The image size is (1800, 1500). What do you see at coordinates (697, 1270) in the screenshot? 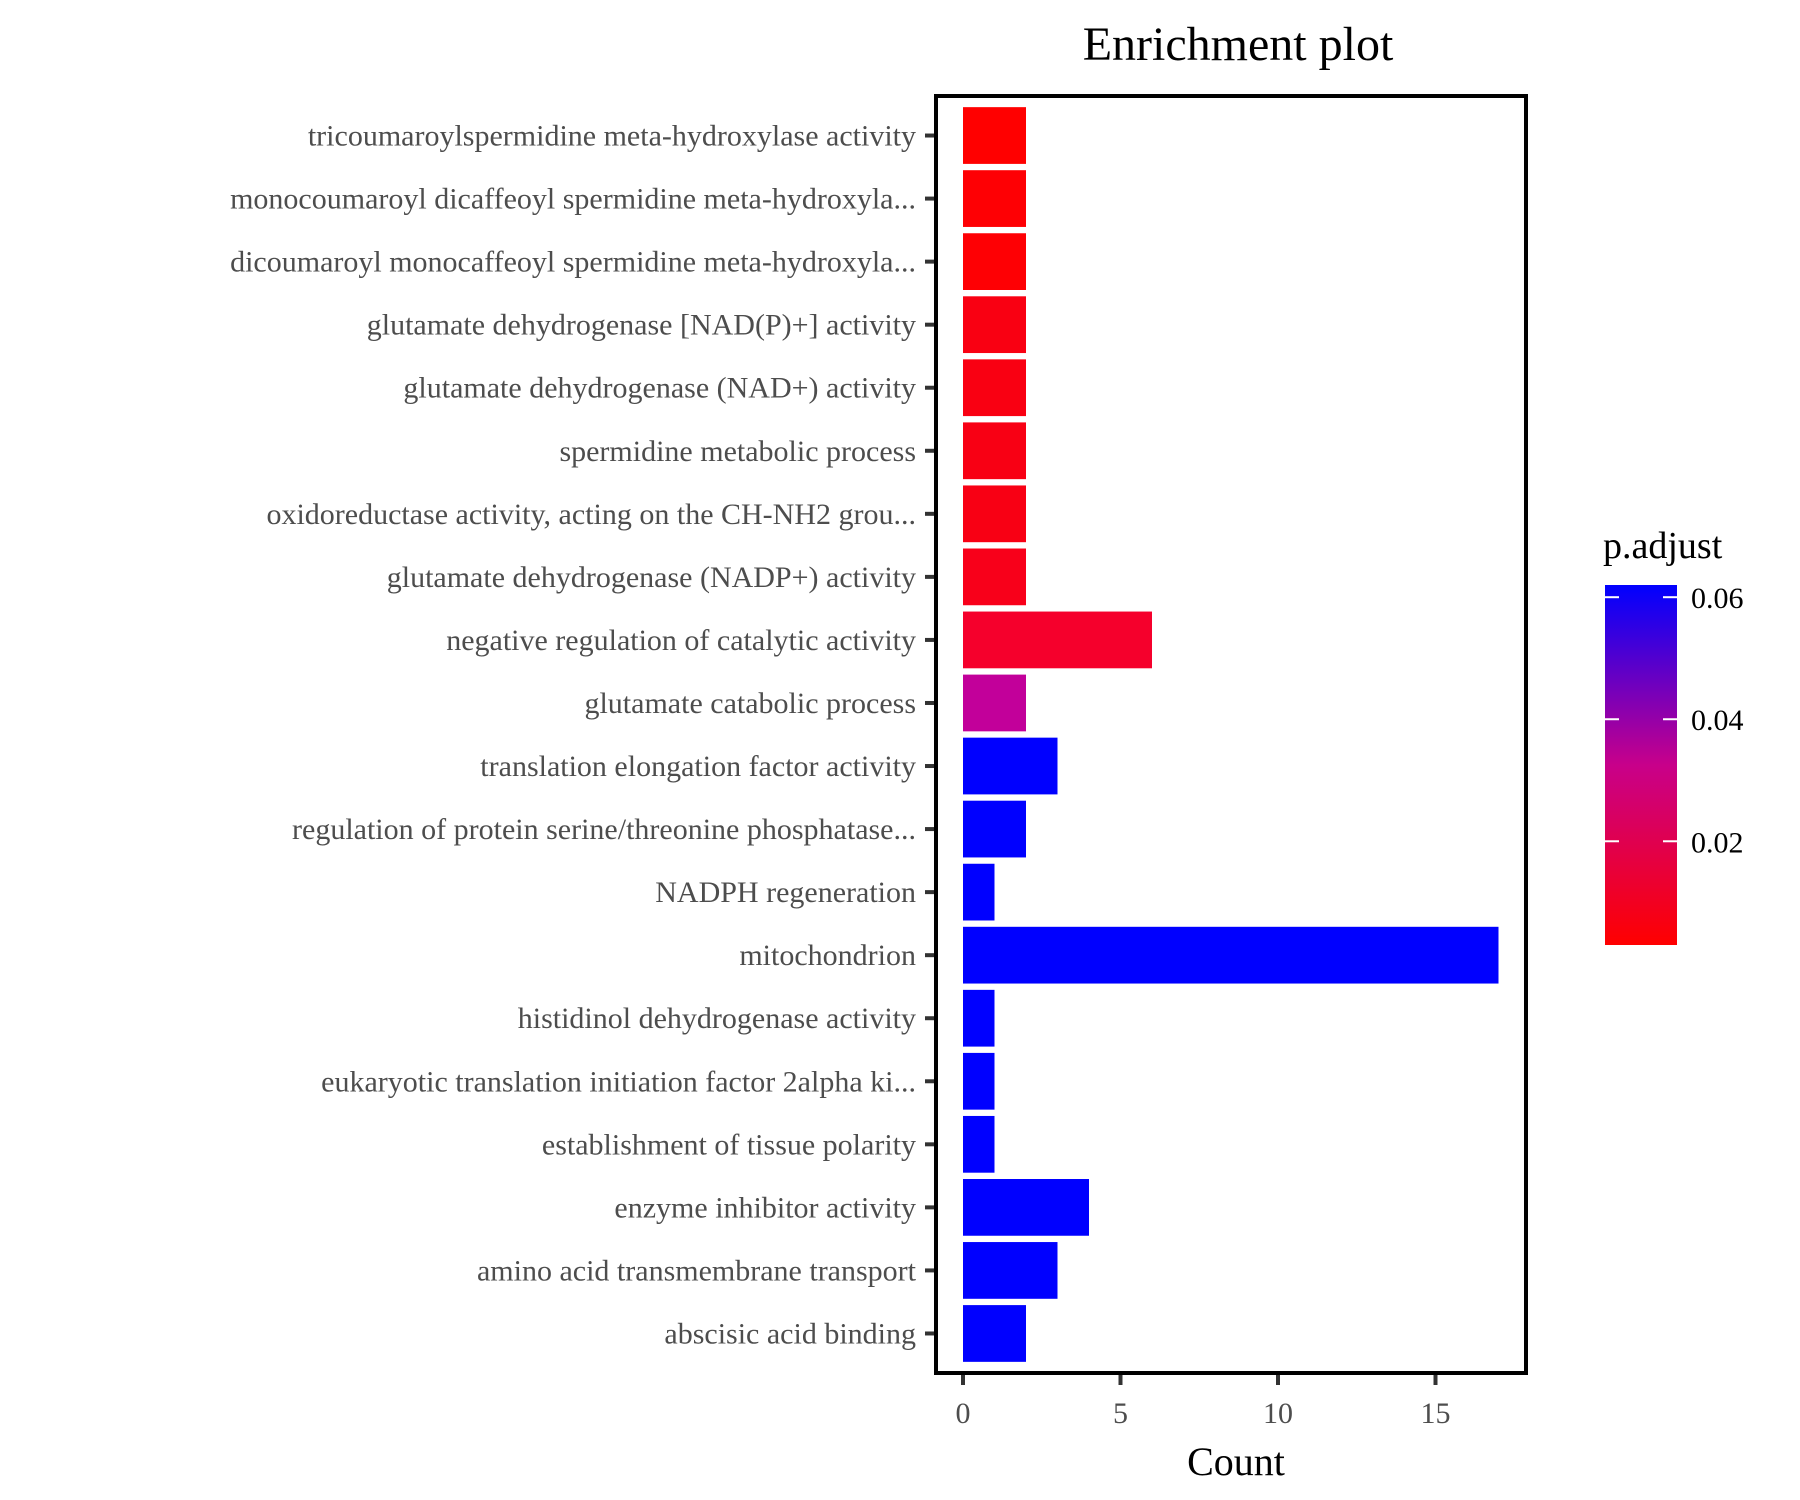
I see `y-tick-label: amino acid transmembrane transport` at bounding box center [697, 1270].